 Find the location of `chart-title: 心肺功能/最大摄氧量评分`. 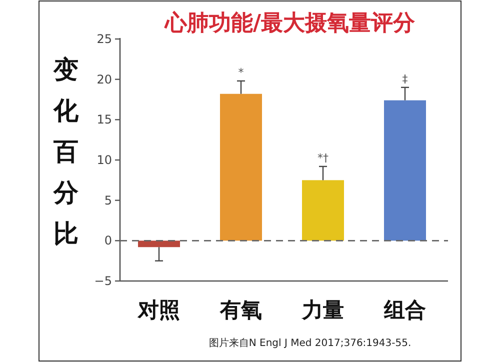

chart-title: 心肺功能/最大摄氧量评分 is located at coordinates (290, 23).